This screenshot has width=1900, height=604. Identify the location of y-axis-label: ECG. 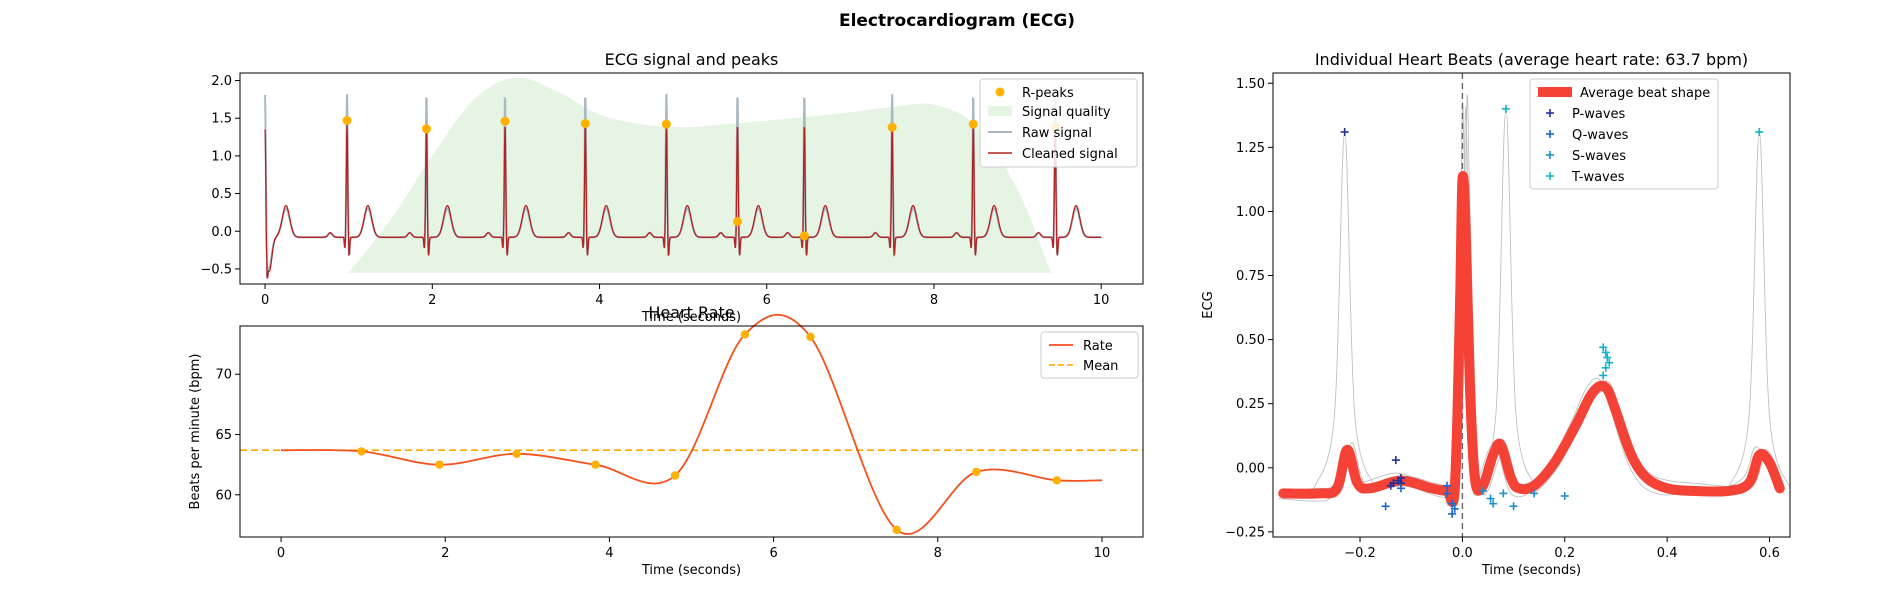
(1208, 304).